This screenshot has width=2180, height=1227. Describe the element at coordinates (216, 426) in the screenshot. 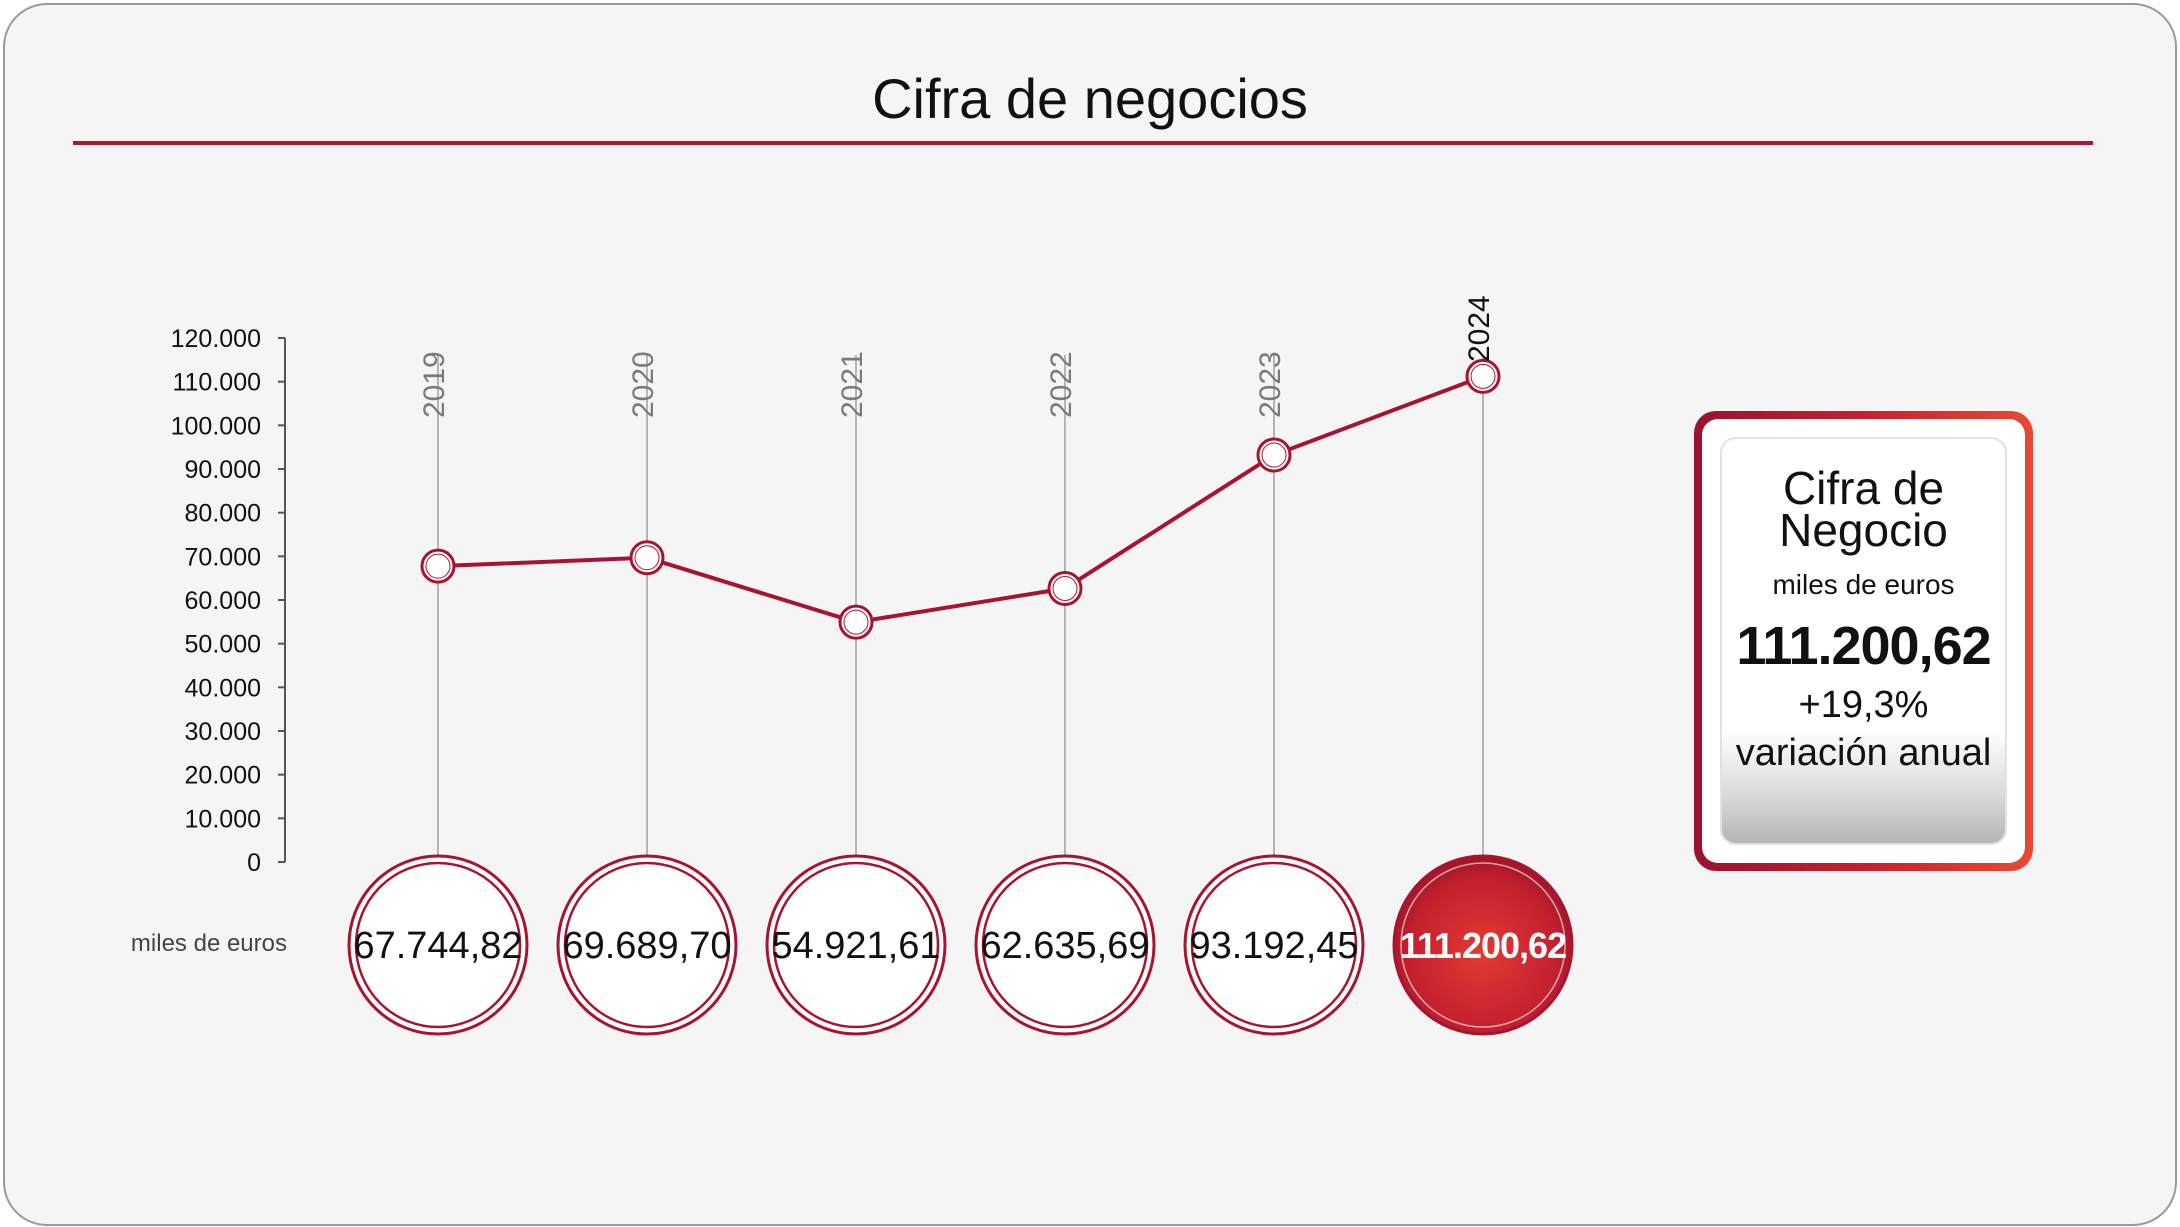

I see `y-tick-label: 100.000` at that location.